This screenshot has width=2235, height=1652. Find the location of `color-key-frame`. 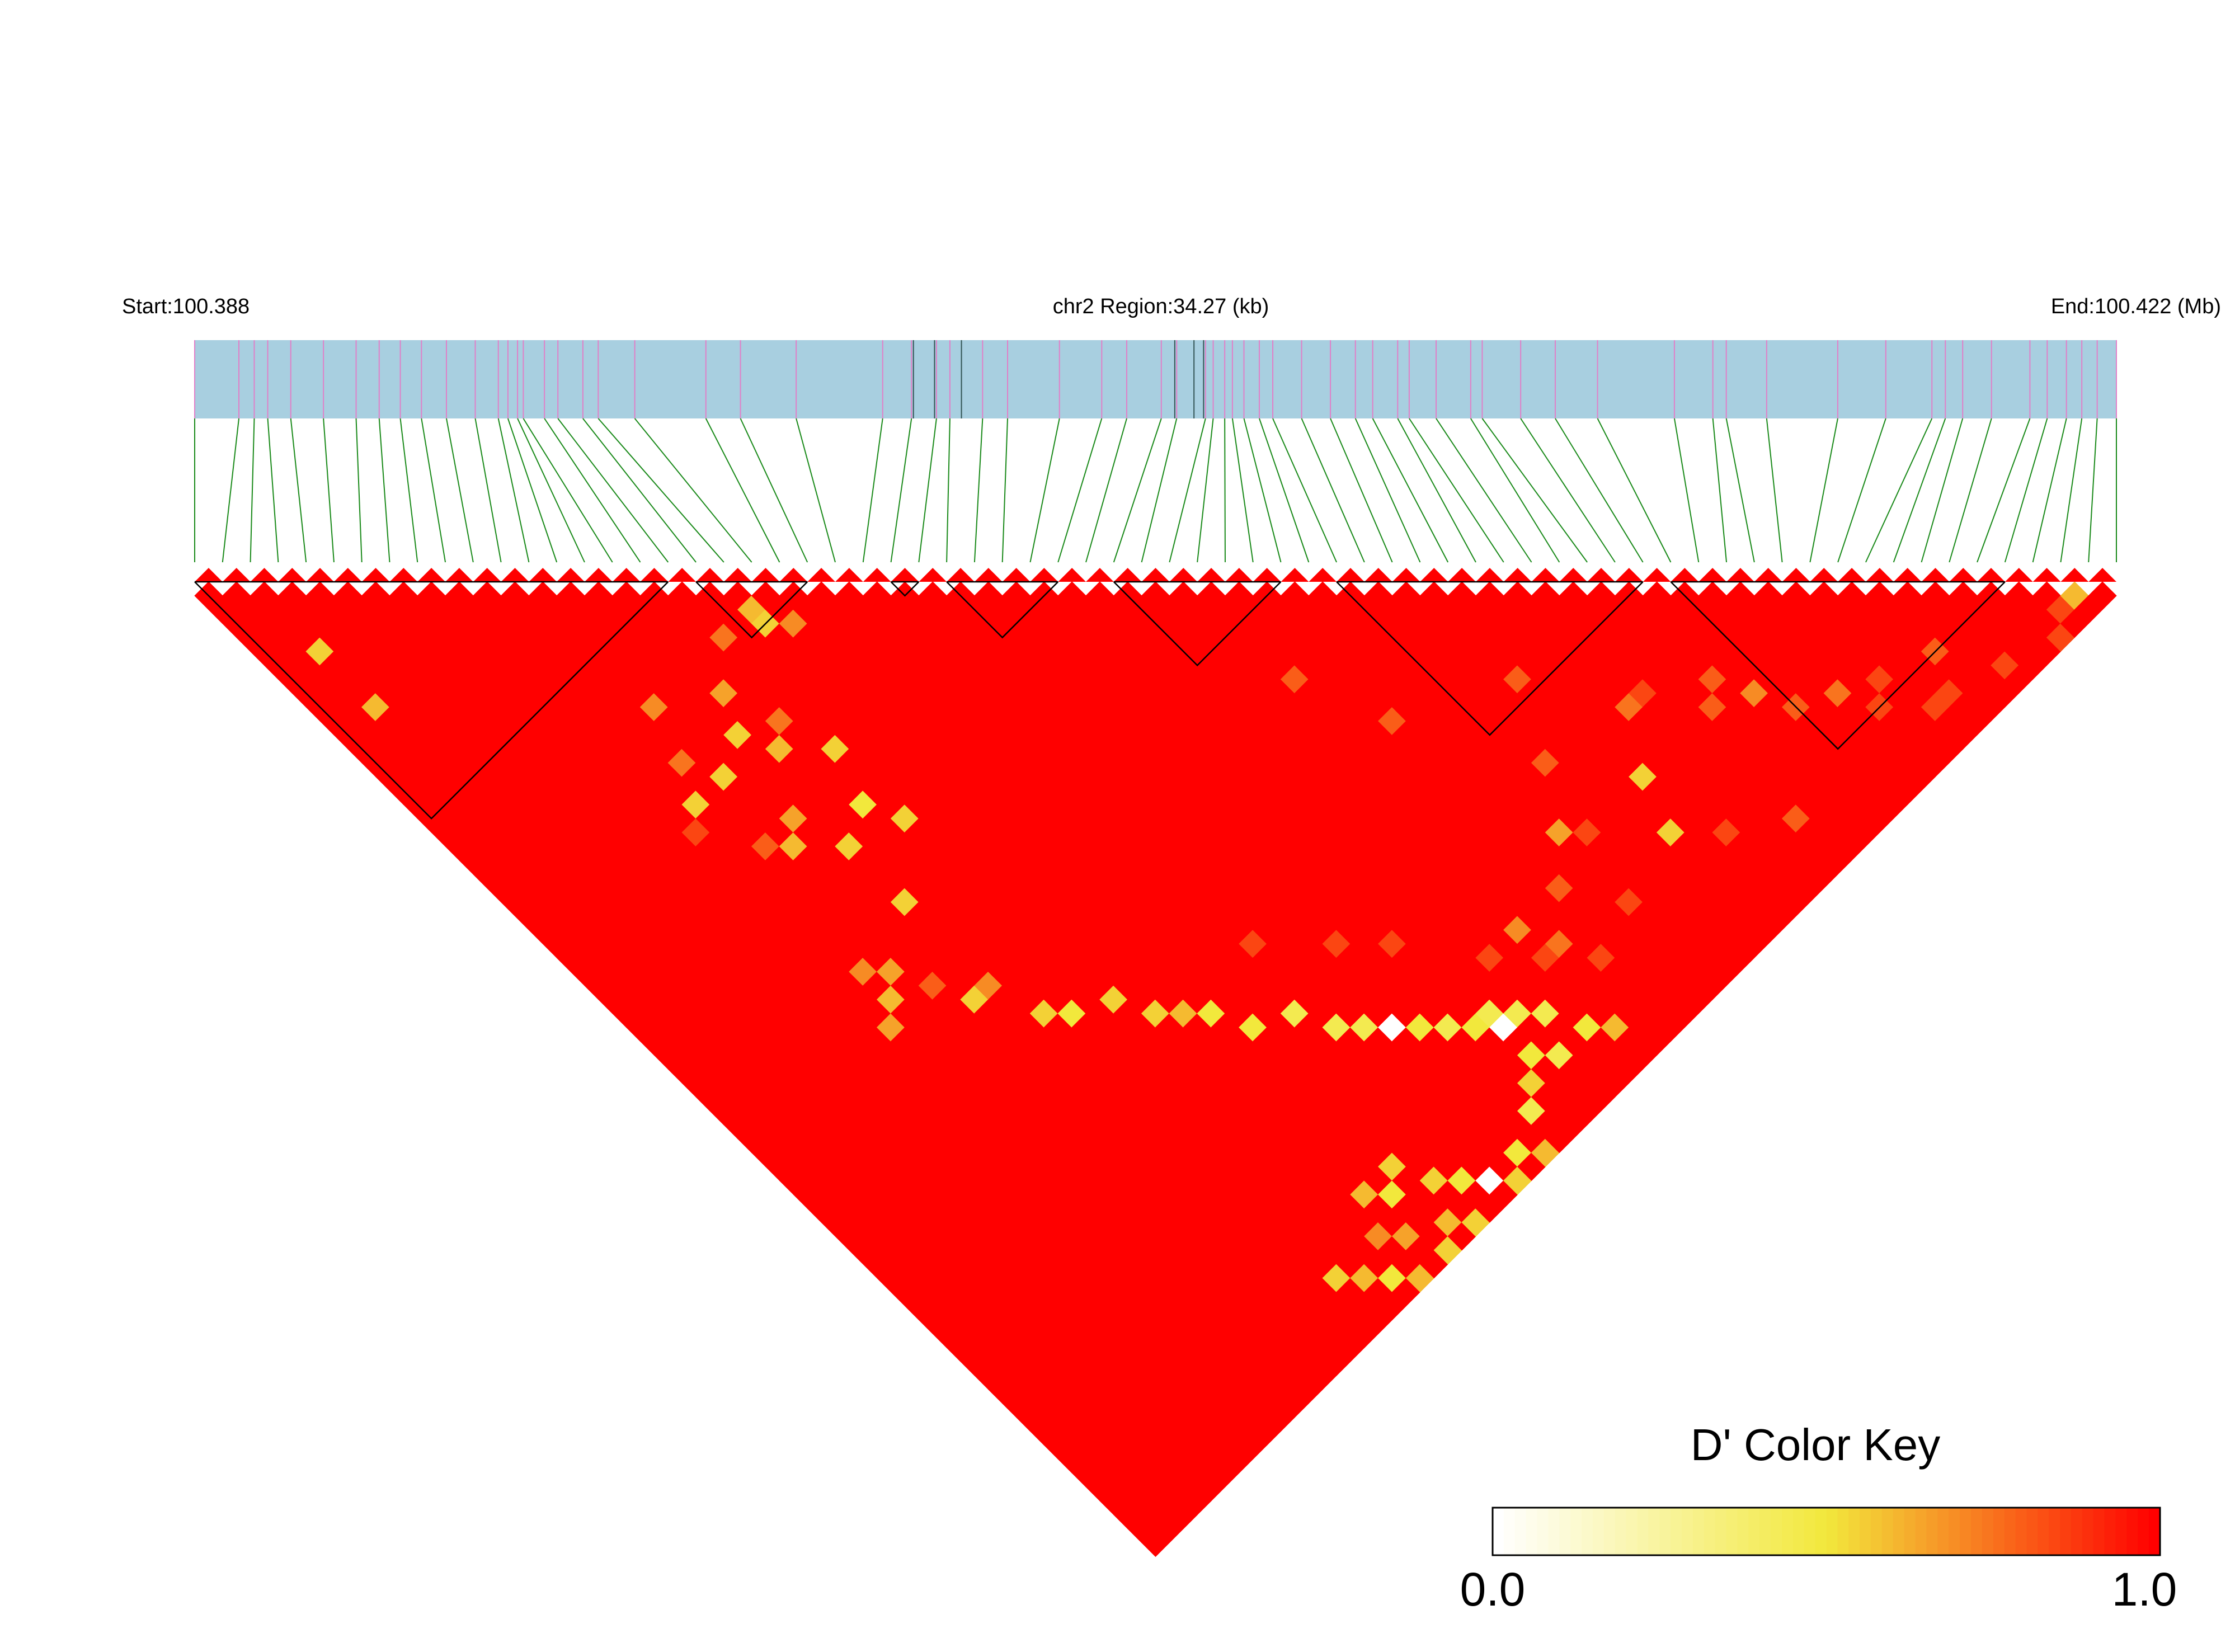

color-key-frame is located at coordinates (1826, 1532).